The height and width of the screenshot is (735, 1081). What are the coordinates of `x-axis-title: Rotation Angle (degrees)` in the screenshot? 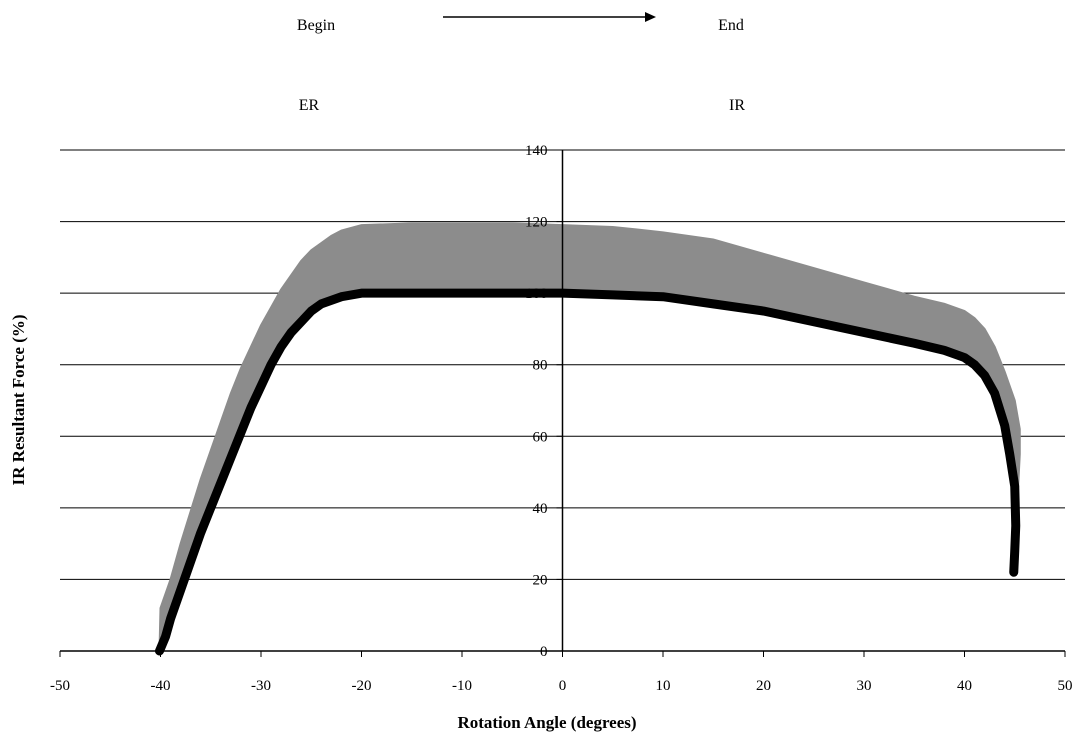 It's located at (546, 722).